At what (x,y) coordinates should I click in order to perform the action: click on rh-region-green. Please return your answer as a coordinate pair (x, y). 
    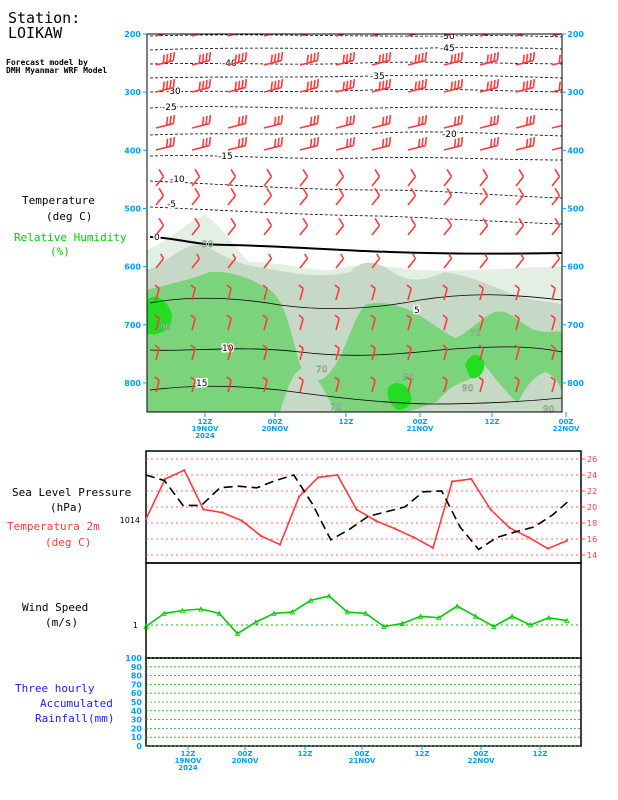
    Looking at the image, I should click on (354, 341).